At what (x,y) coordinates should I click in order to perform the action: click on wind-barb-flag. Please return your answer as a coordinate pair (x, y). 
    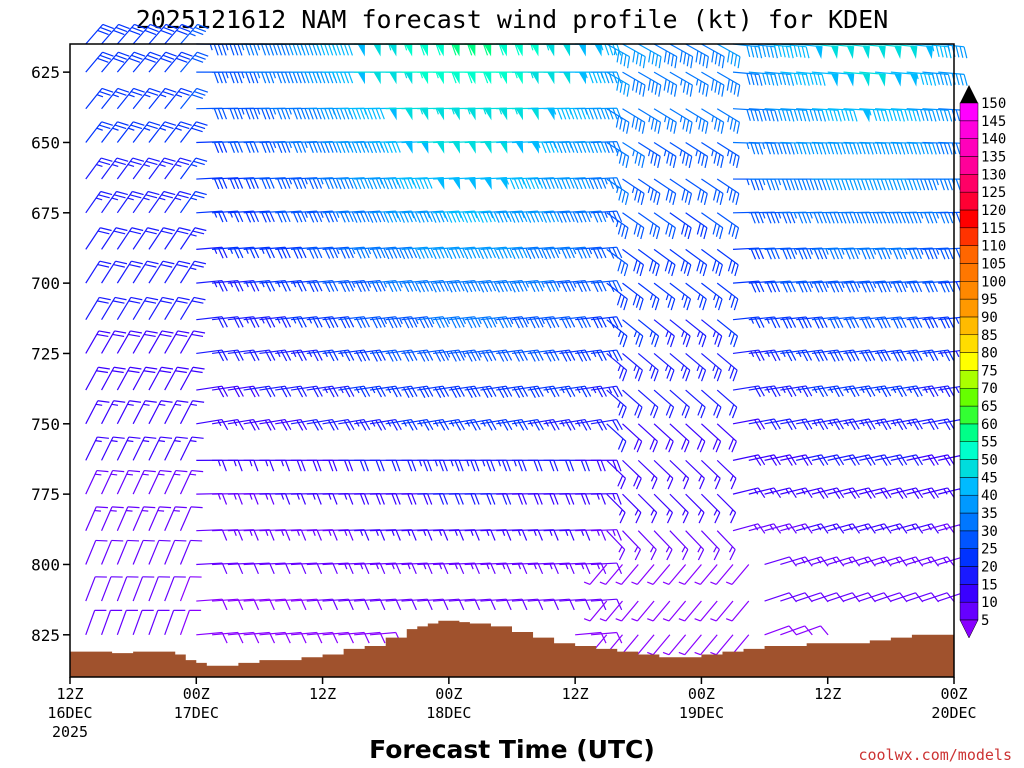
    Looking at the image, I should click on (550, 114).